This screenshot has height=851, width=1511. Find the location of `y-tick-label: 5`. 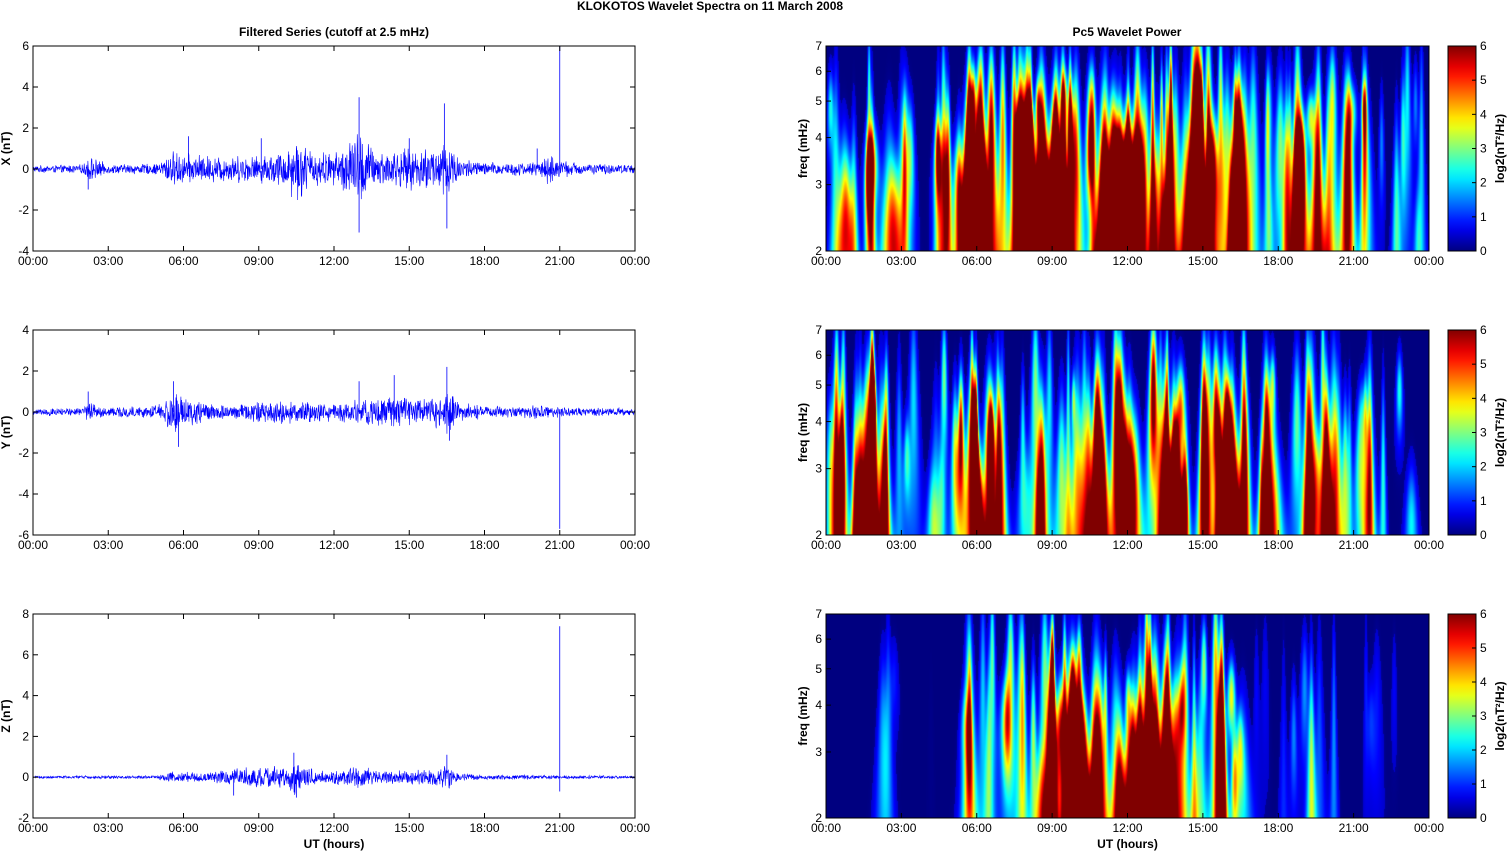

y-tick-label: 5 is located at coordinates (818, 385).